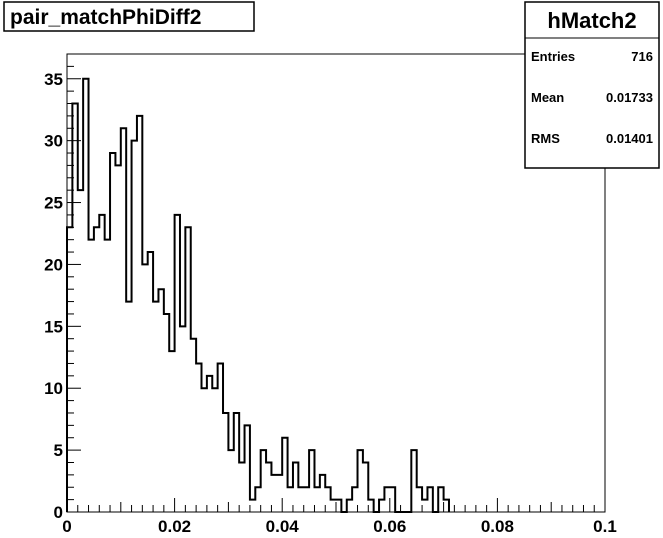  Describe the element at coordinates (629, 138) in the screenshot. I see `stats-value: 0.01401` at that location.